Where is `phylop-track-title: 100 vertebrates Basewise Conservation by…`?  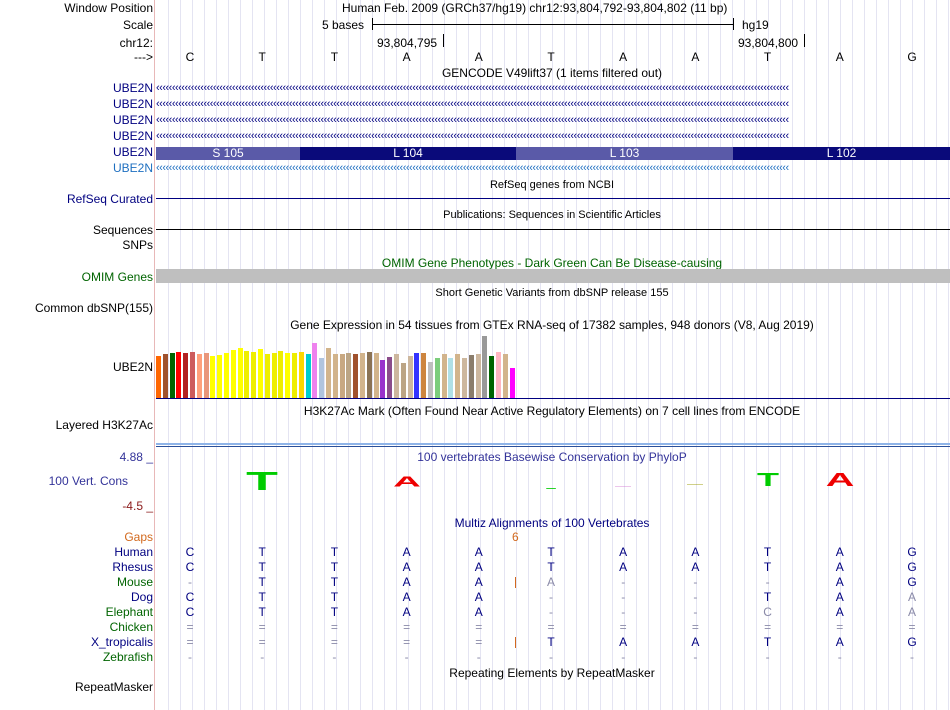 phylop-track-title: 100 vertebrates Basewise Conservation by… is located at coordinates (551, 457).